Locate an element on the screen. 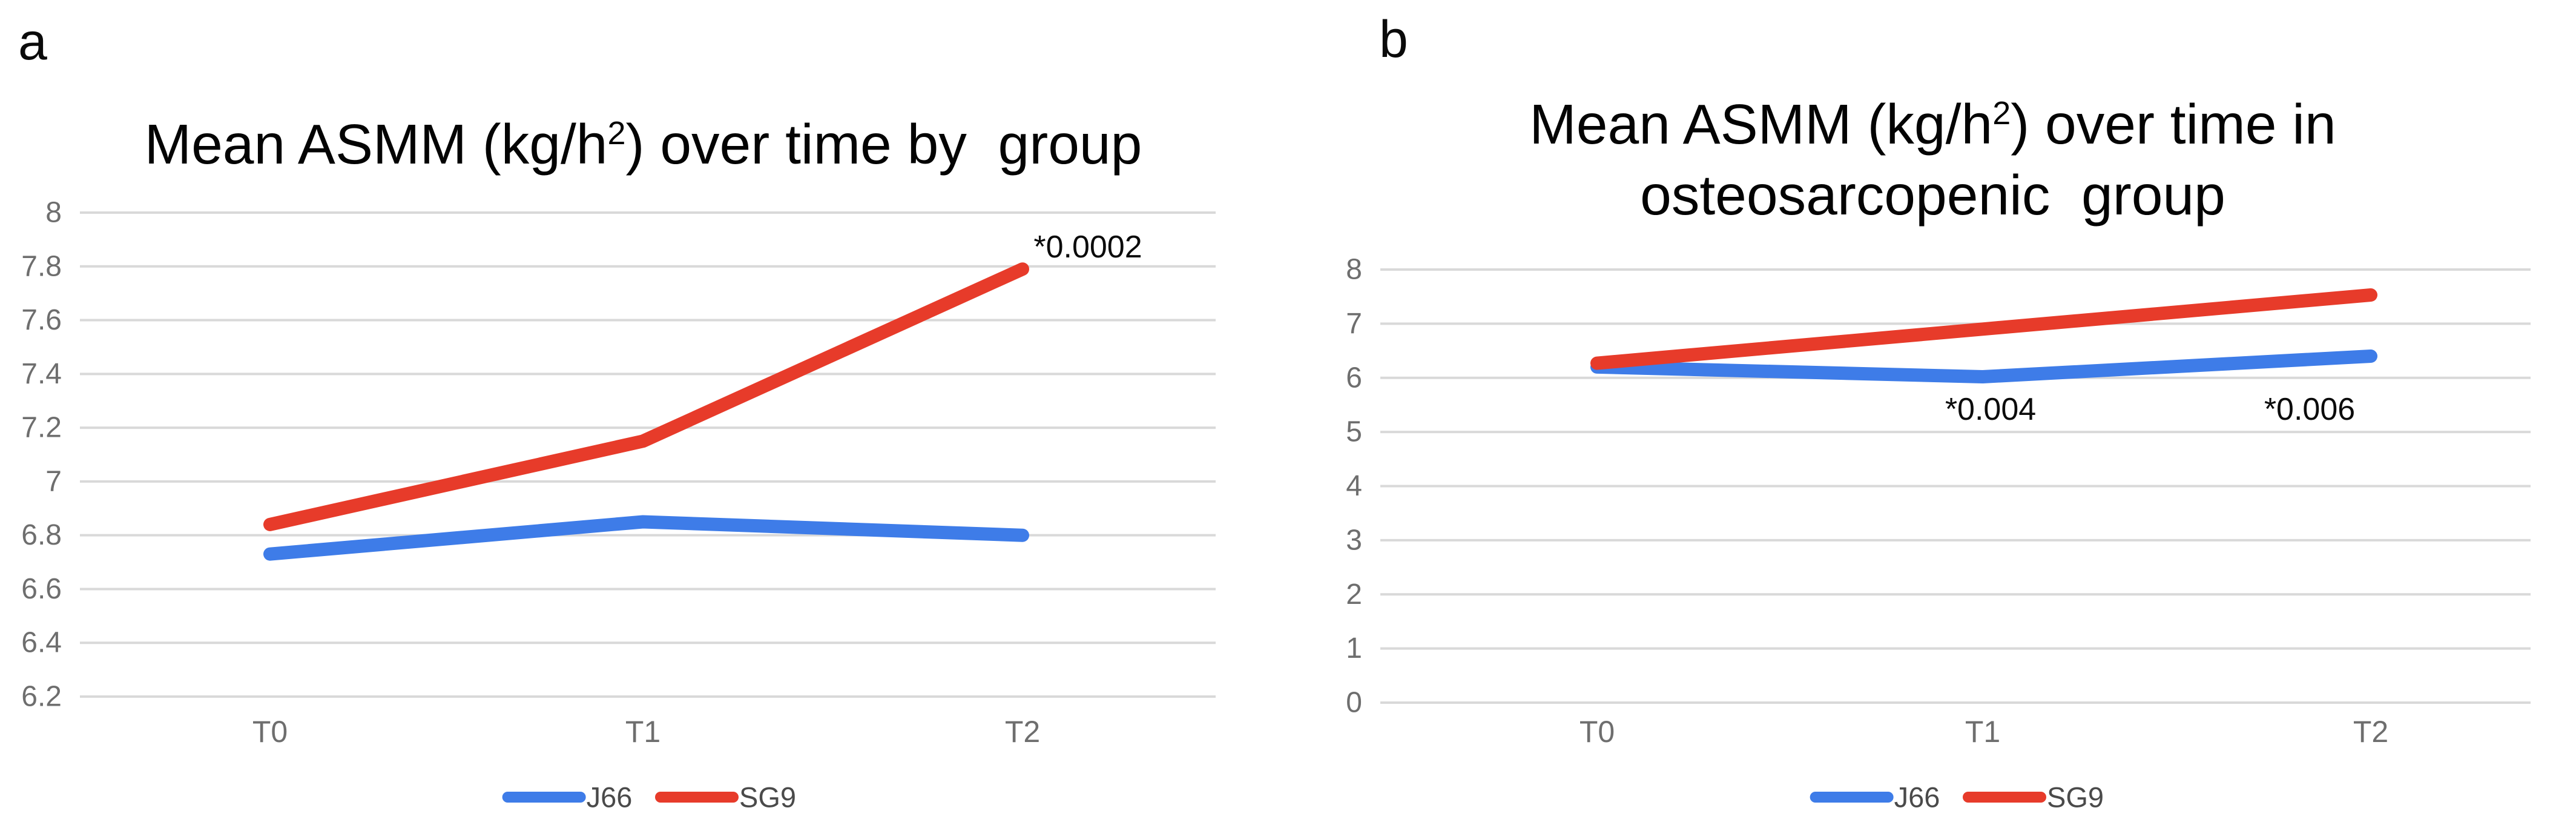  chart-title-a: Mean ASMM (kg/h2) over time by group is located at coordinates (643, 144).